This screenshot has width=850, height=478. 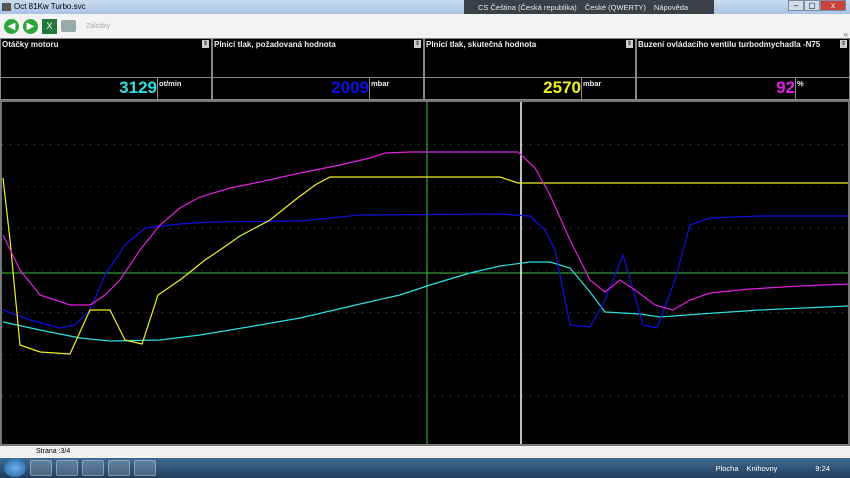 I want to click on language-label: CS Čeština (Česká republika), so click(x=527, y=7).